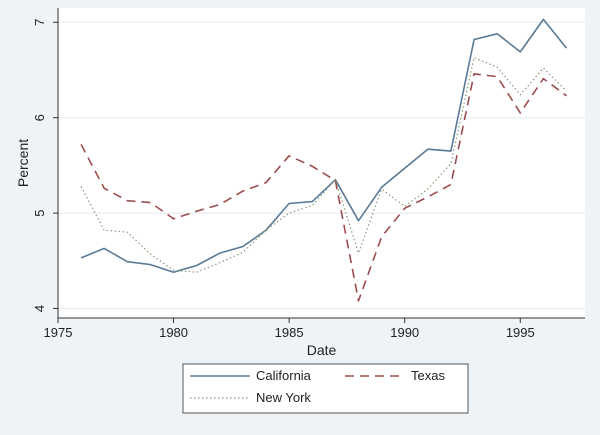  I want to click on legend-label-california: California, so click(284, 375).